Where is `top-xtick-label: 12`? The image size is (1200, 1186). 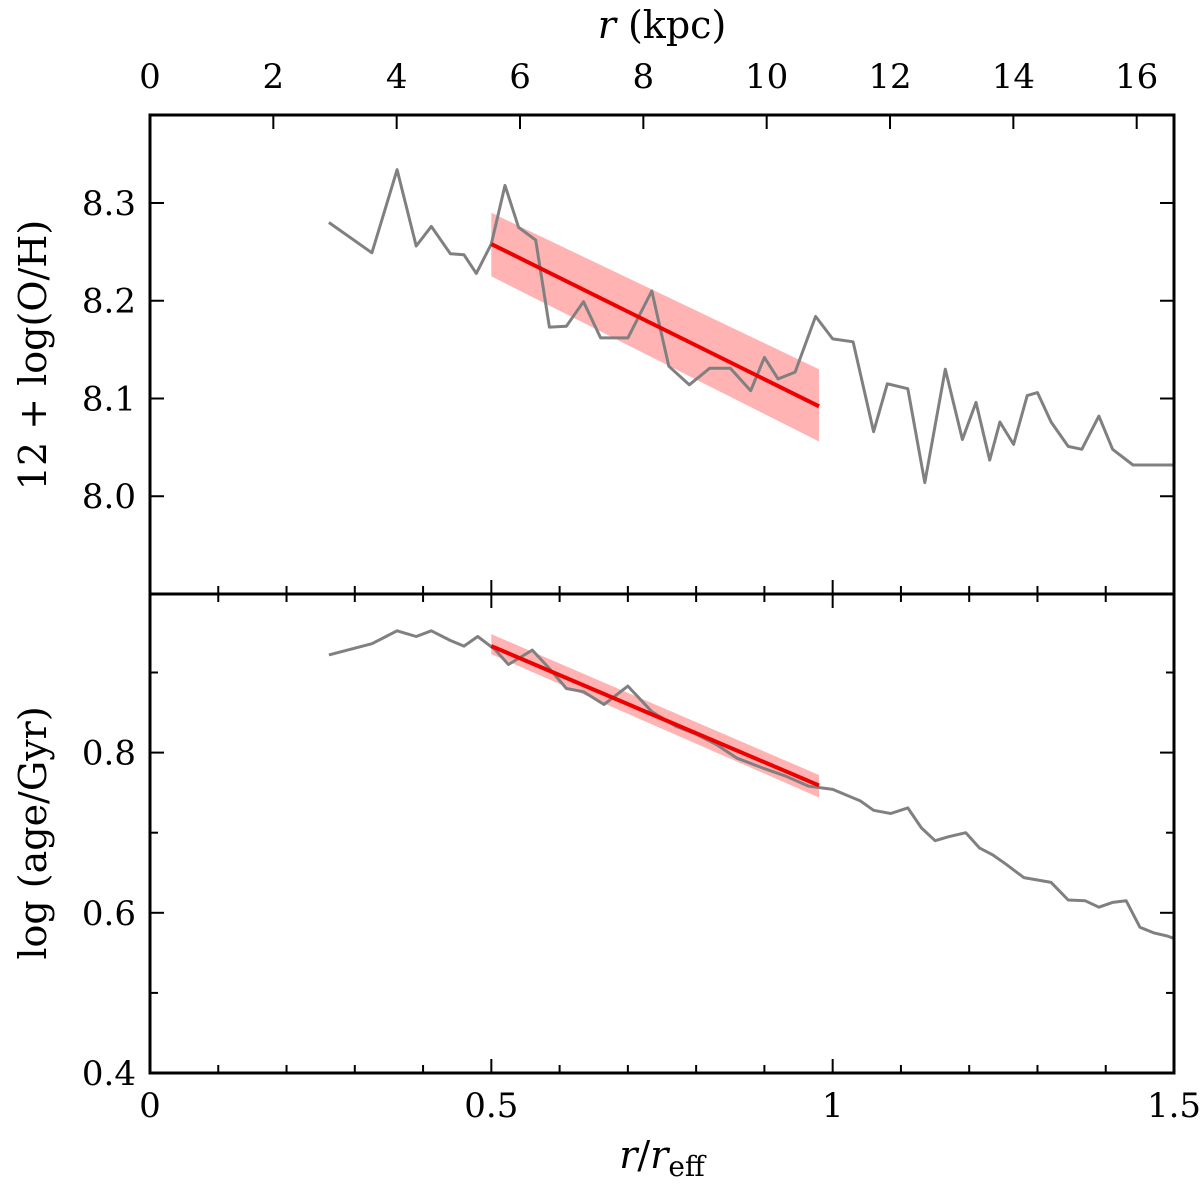 top-xtick-label: 12 is located at coordinates (889, 77).